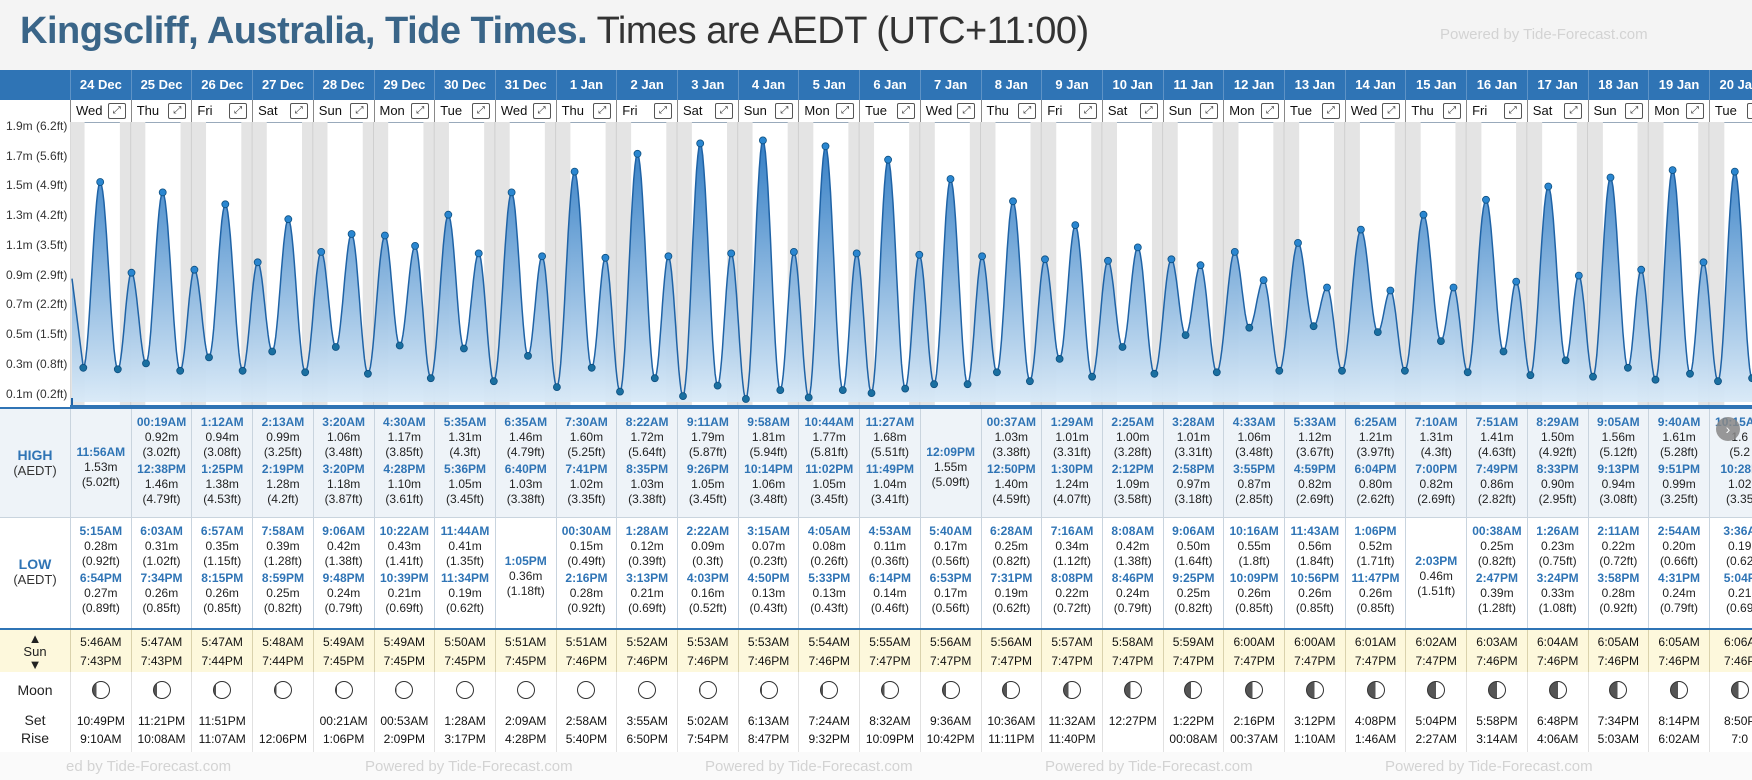 This screenshot has width=1752, height=780. Describe the element at coordinates (1193, 642) in the screenshot. I see `sunrise-time: 5:59AM` at that location.